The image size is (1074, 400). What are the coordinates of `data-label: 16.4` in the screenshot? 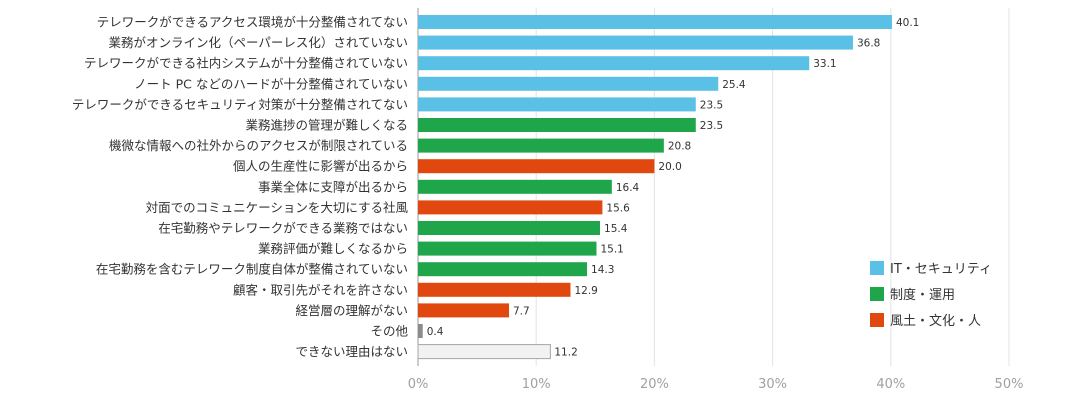 It's located at (628, 188).